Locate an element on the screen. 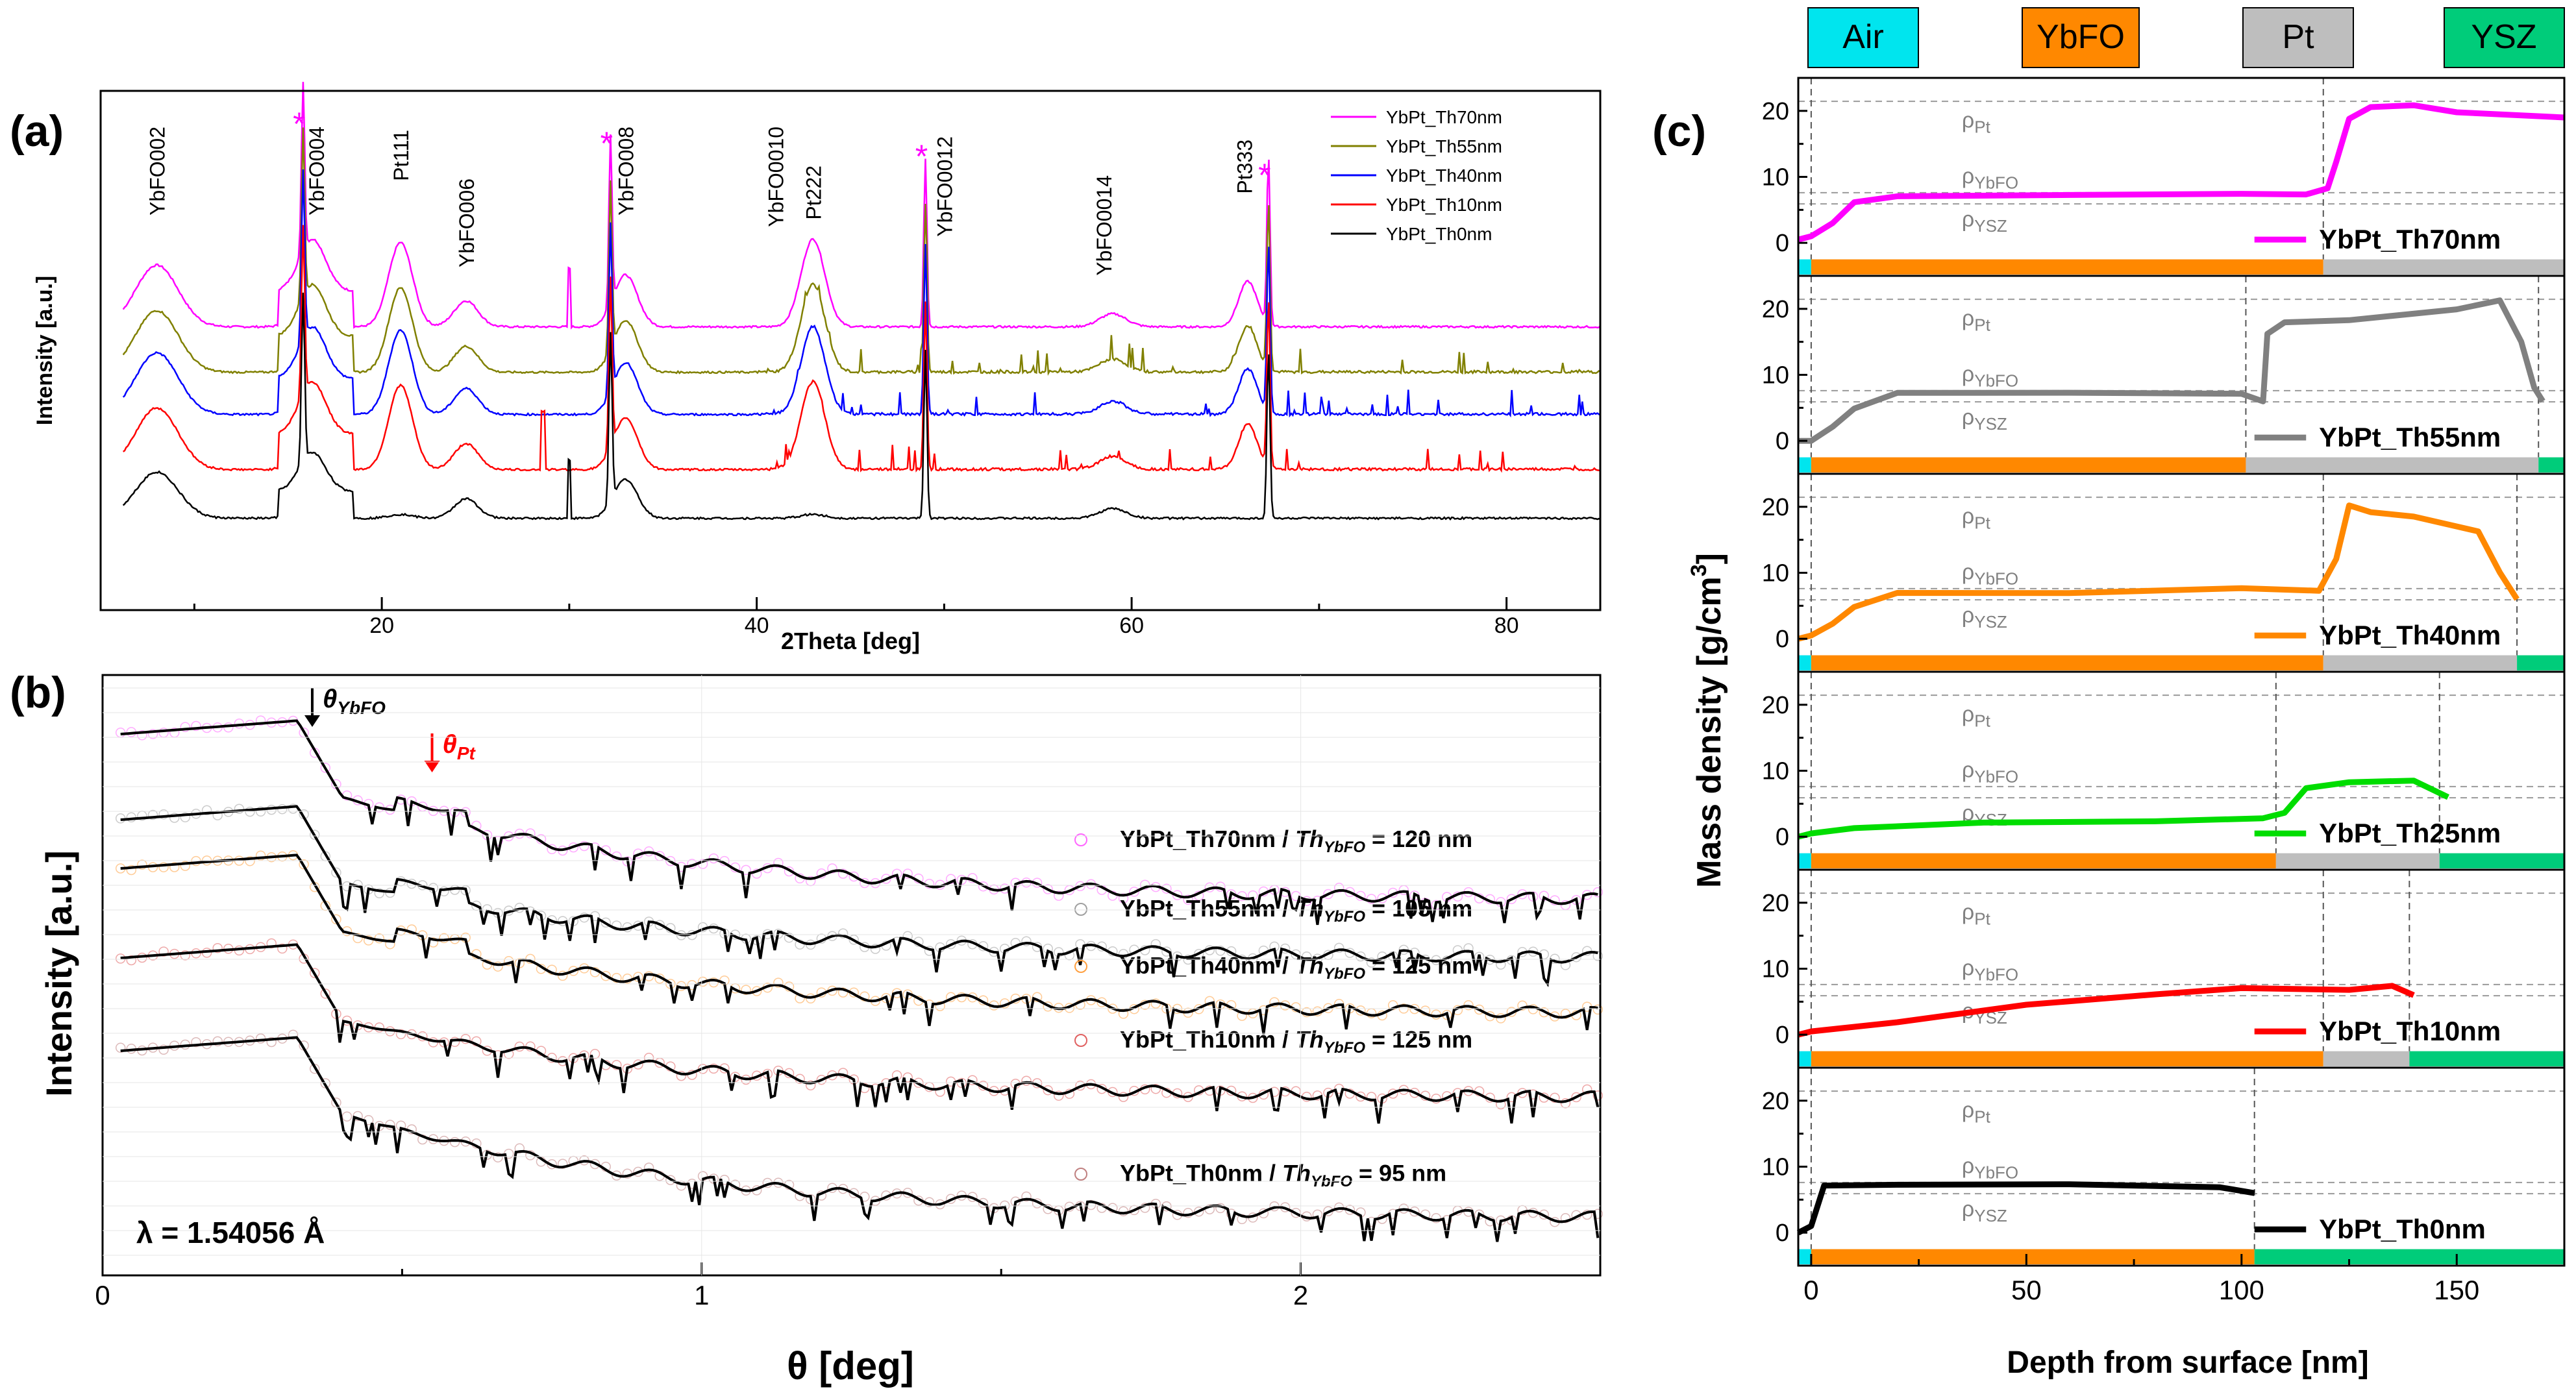  rho-subscript: YSZ is located at coordinates (1990, 226).